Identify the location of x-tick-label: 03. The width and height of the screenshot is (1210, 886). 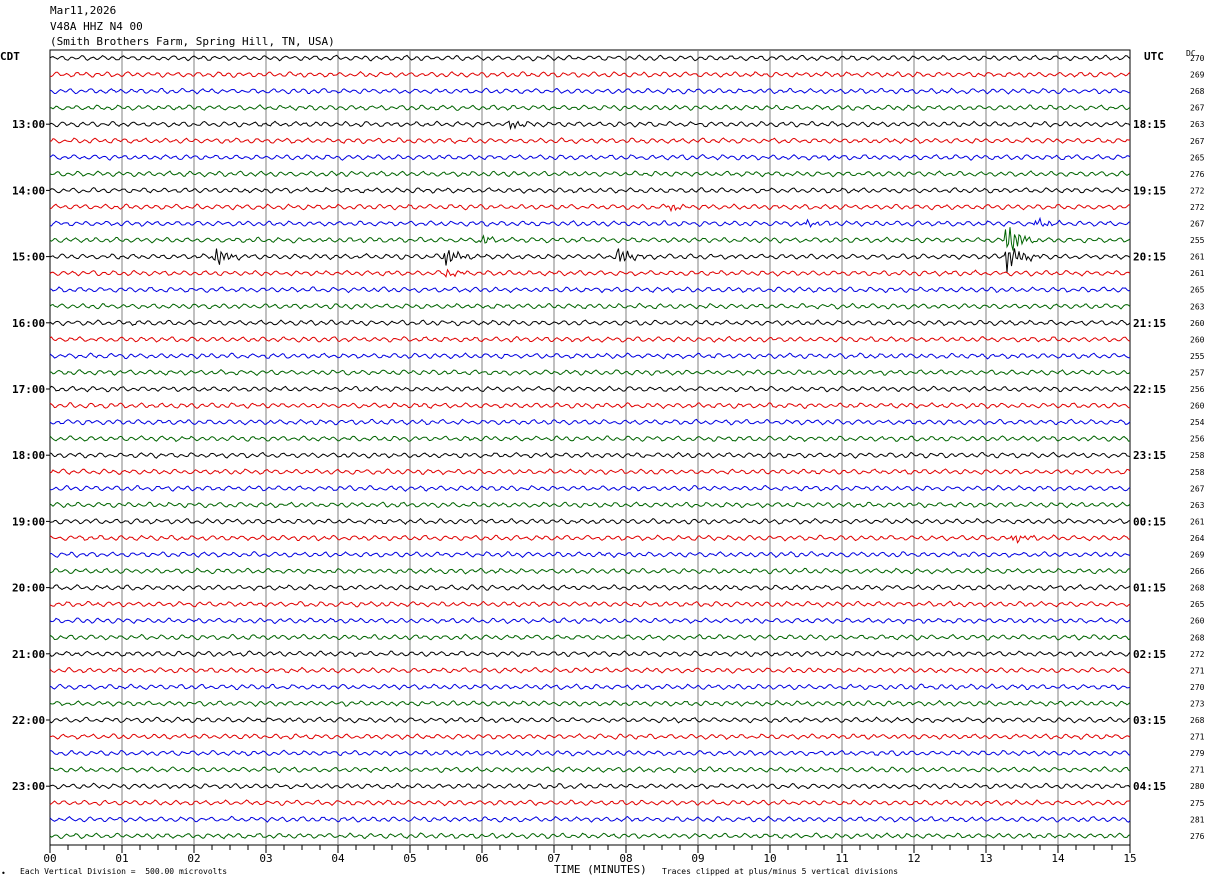
(265, 858).